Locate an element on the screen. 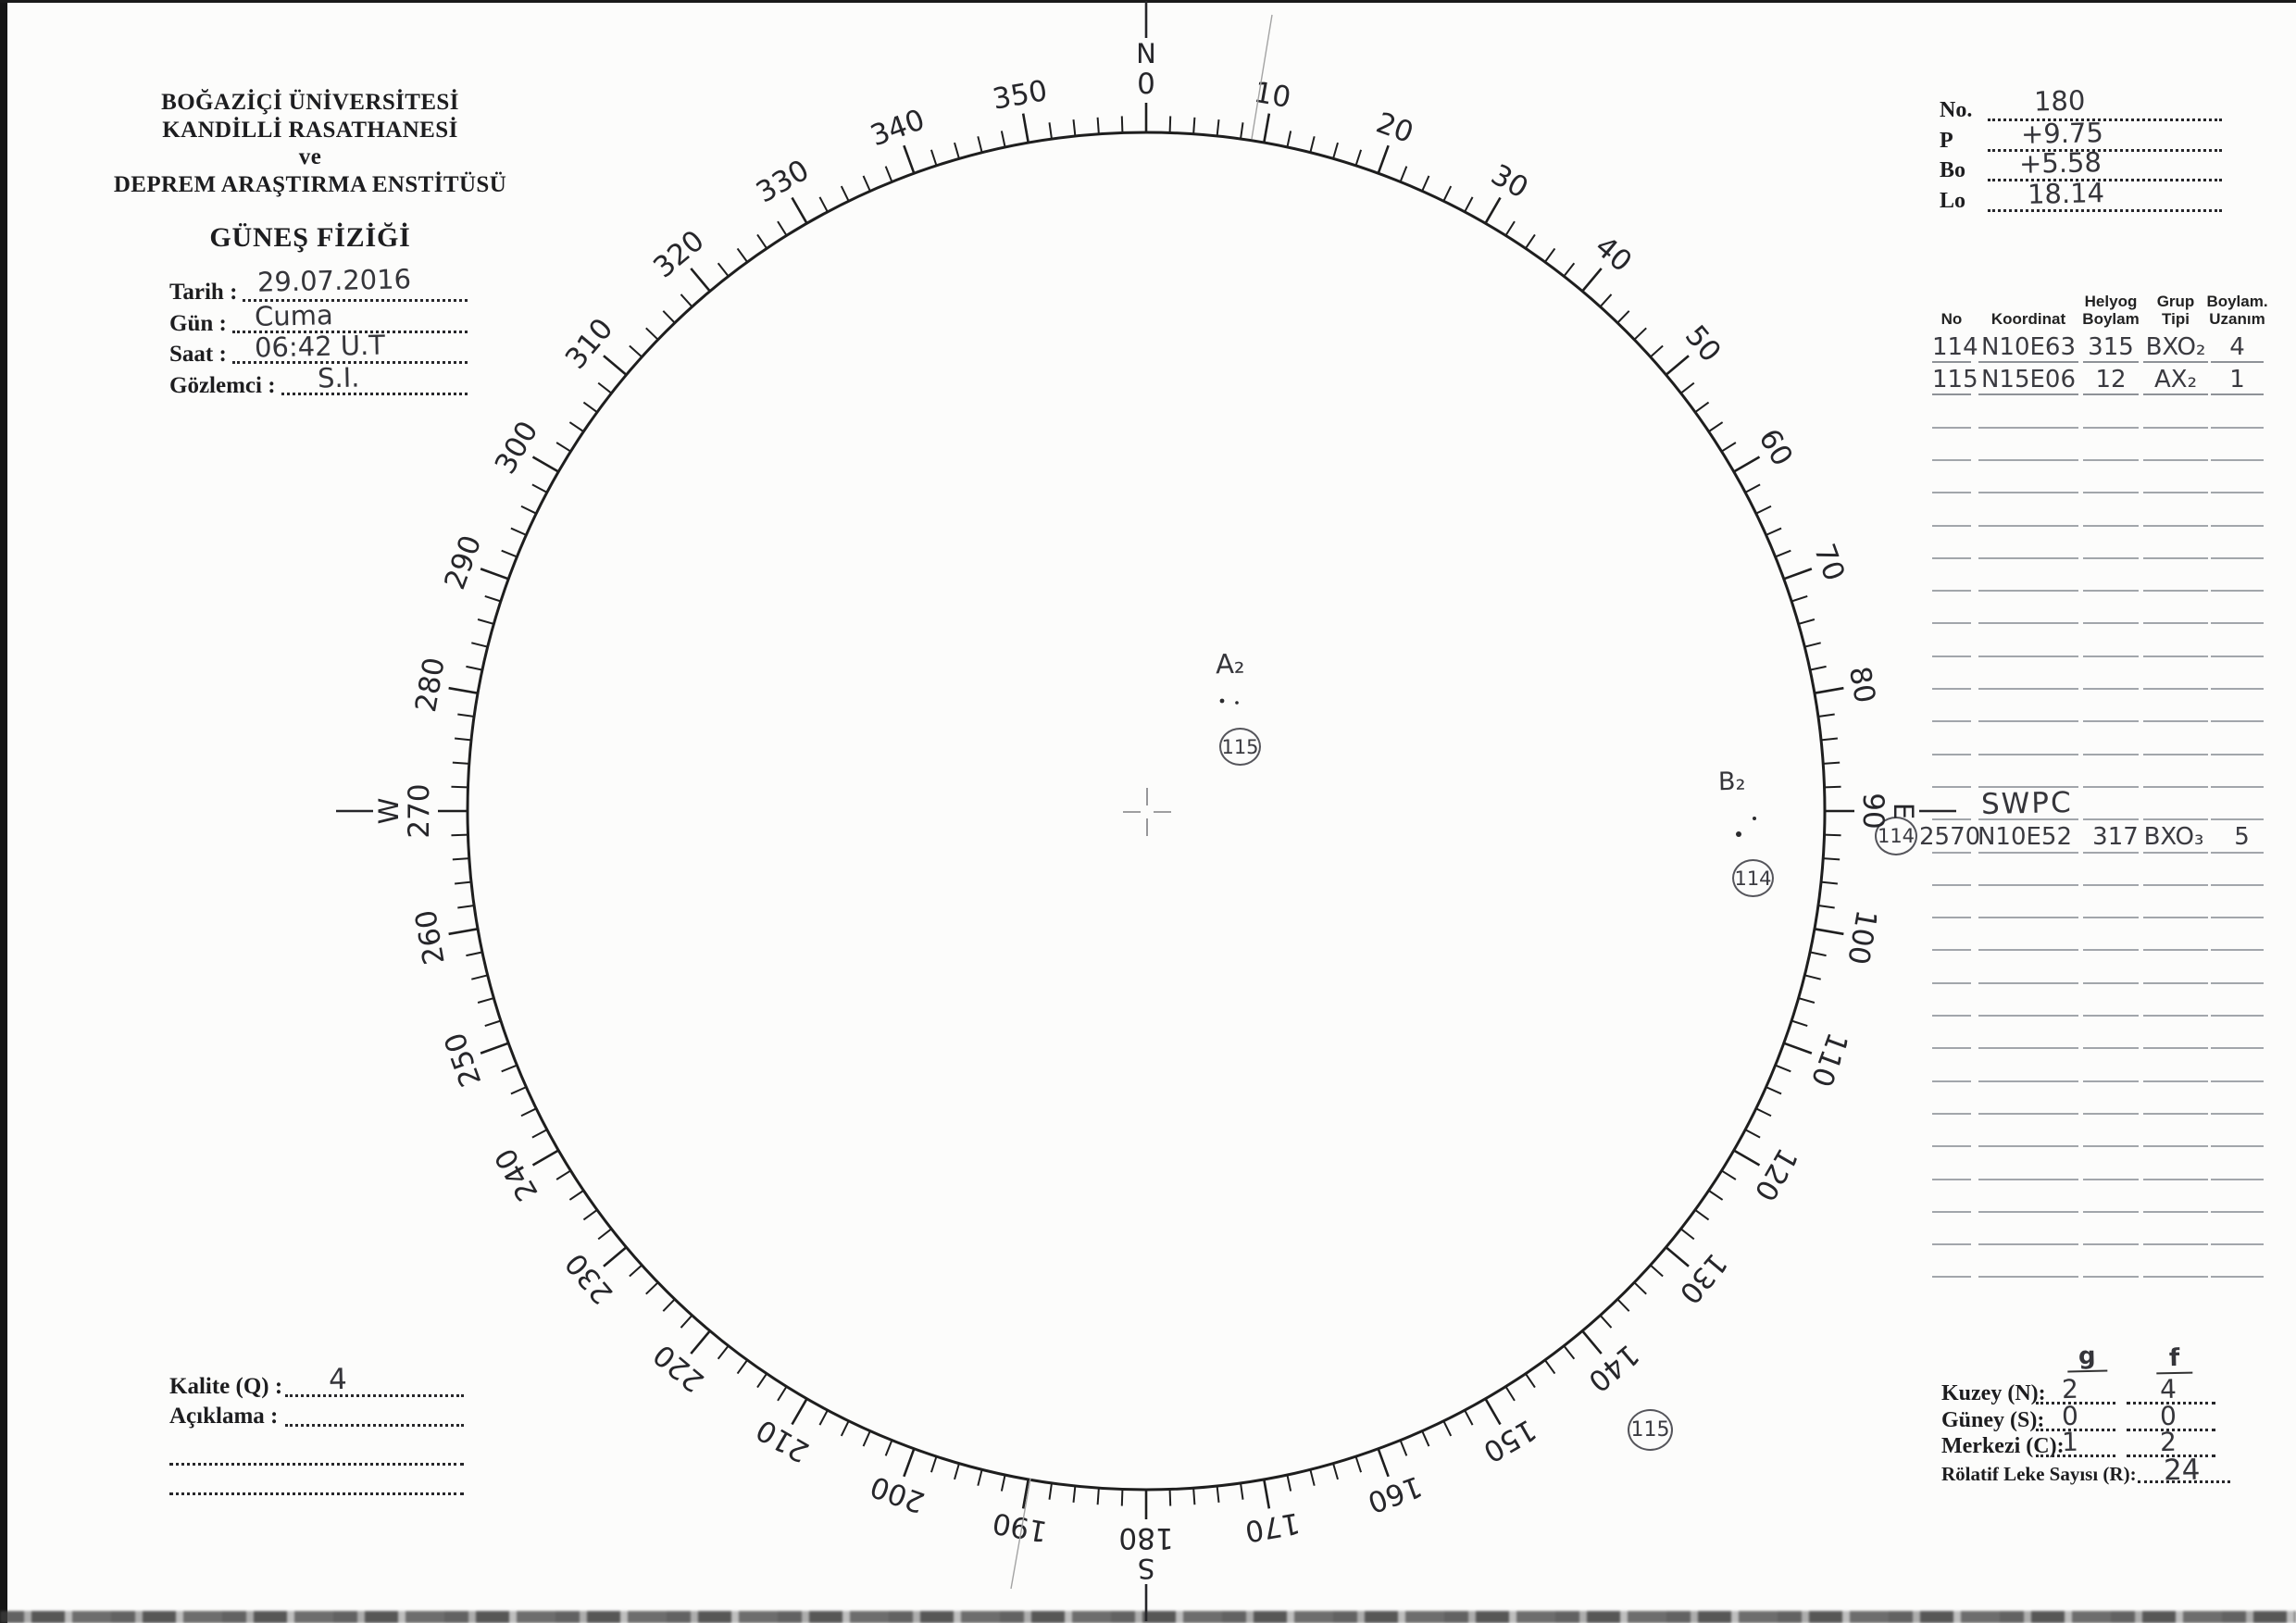 The width and height of the screenshot is (2296, 1623). table-cell-value: 1 is located at coordinates (2237, 380).